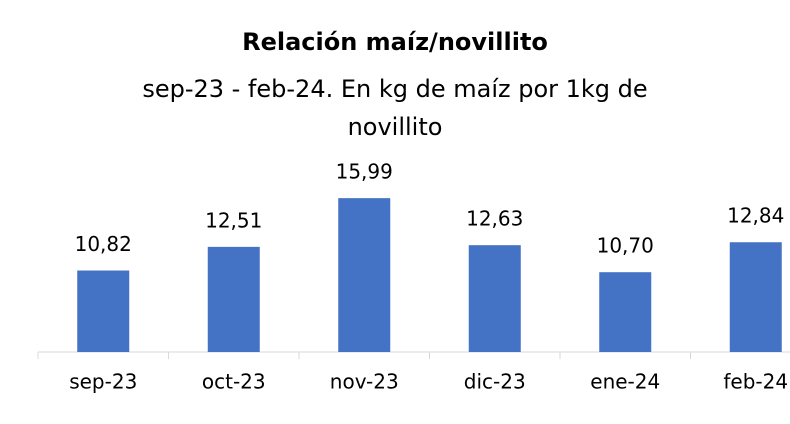  Describe the element at coordinates (625, 246) in the screenshot. I see `value-label: 10,70` at that location.